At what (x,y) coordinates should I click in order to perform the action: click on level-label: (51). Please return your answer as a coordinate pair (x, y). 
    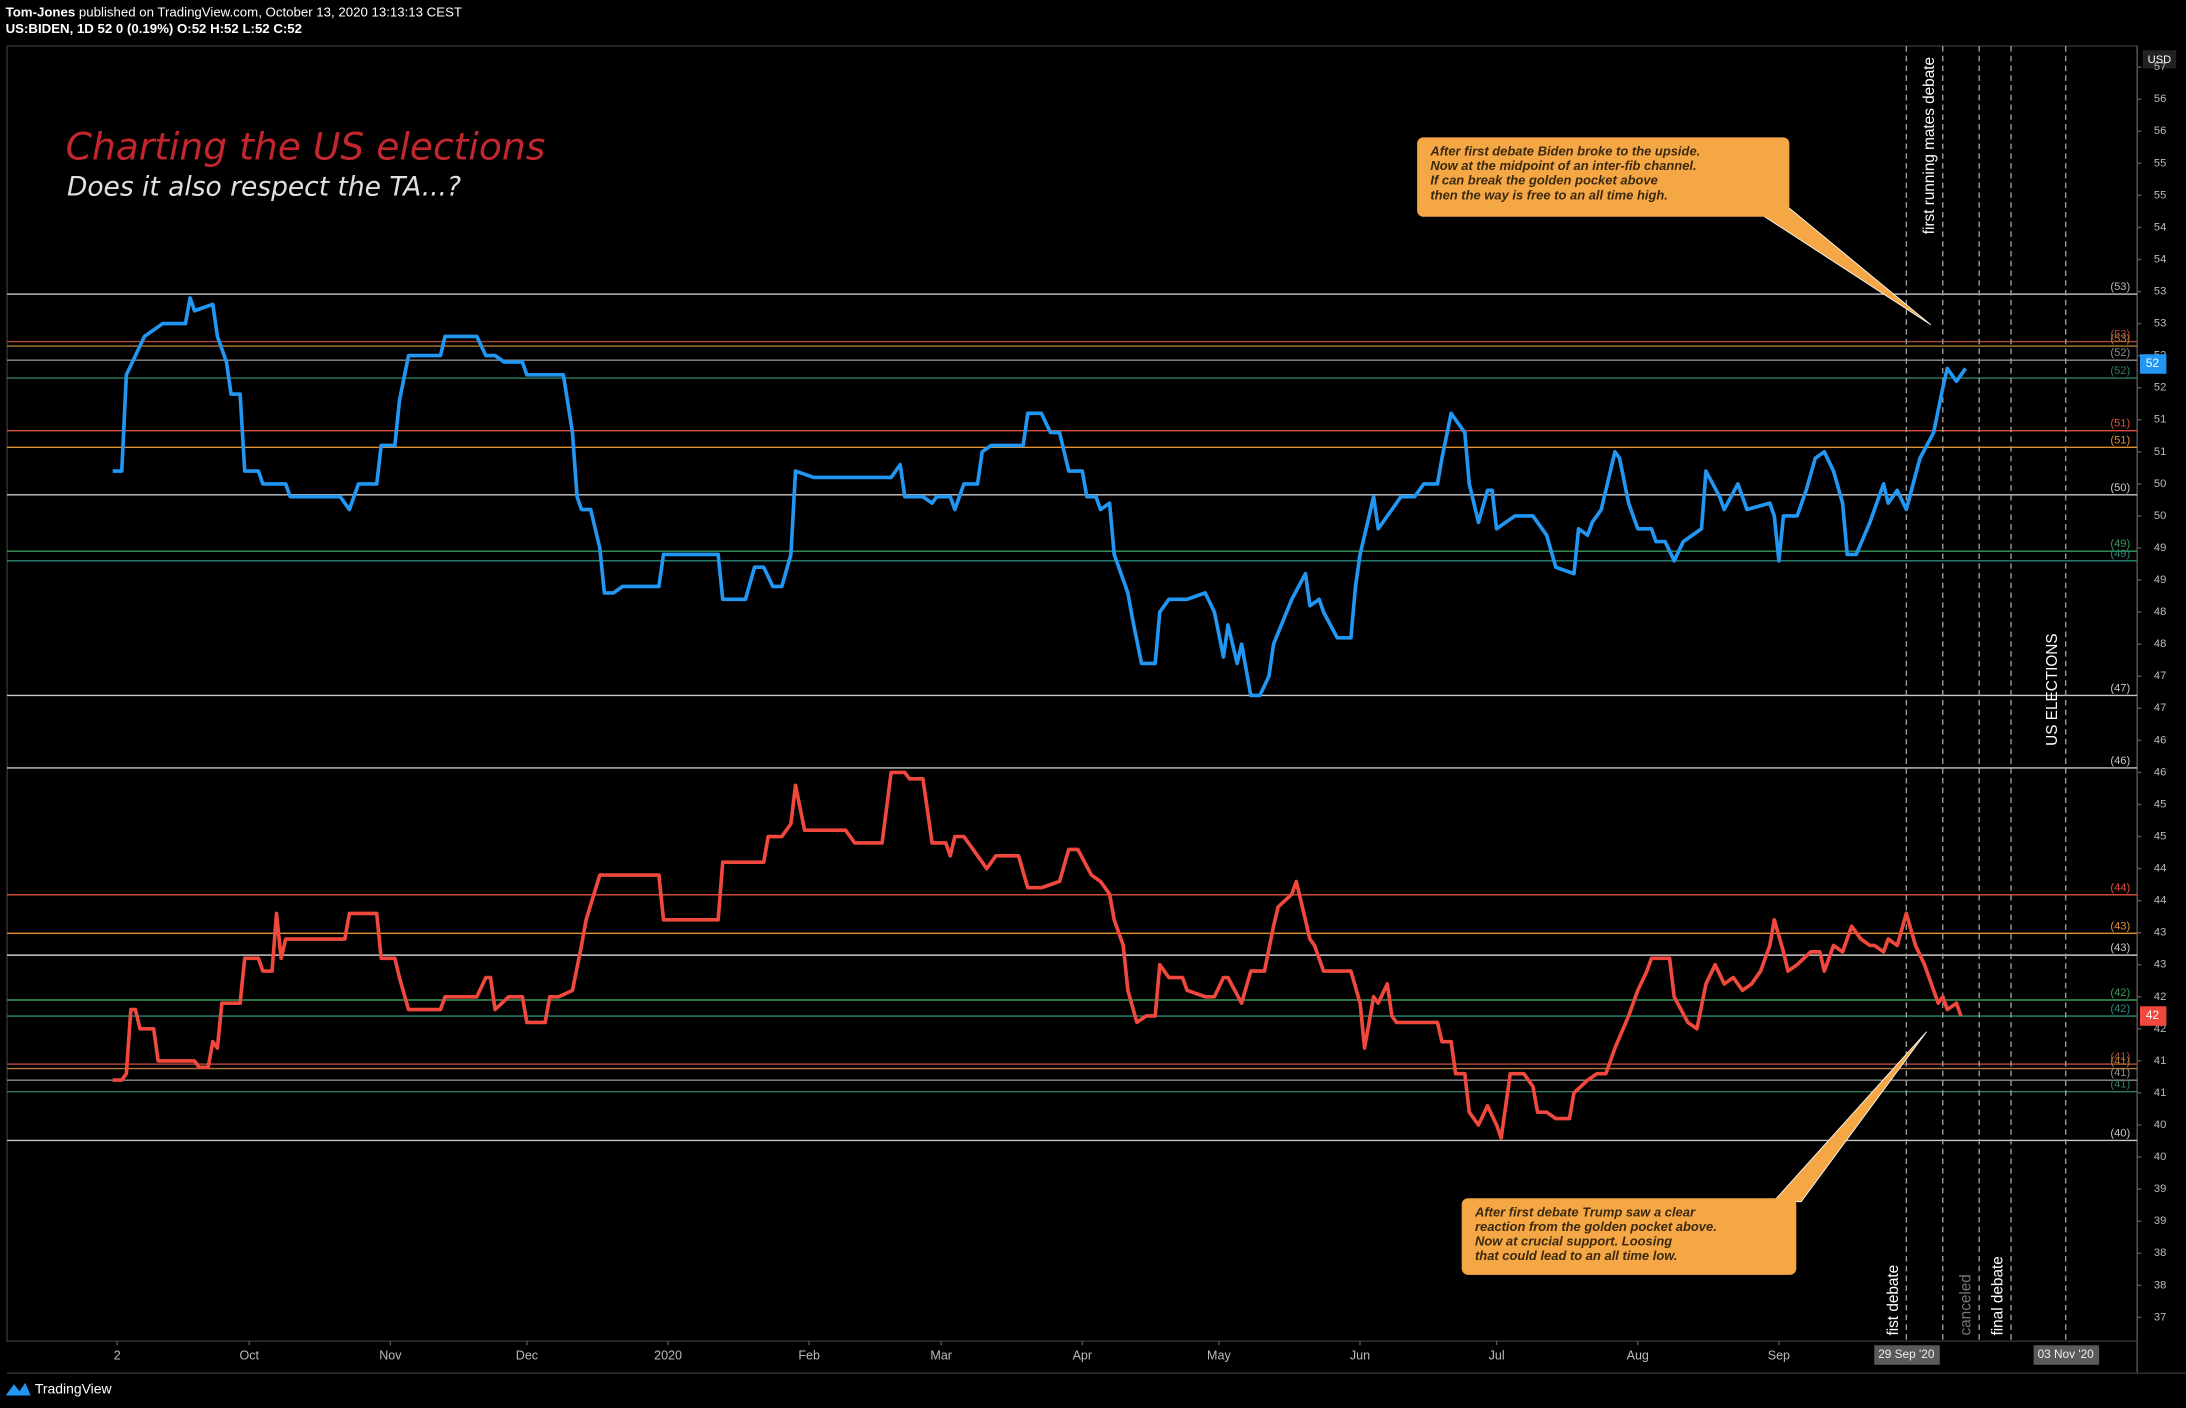
    Looking at the image, I should click on (2120, 424).